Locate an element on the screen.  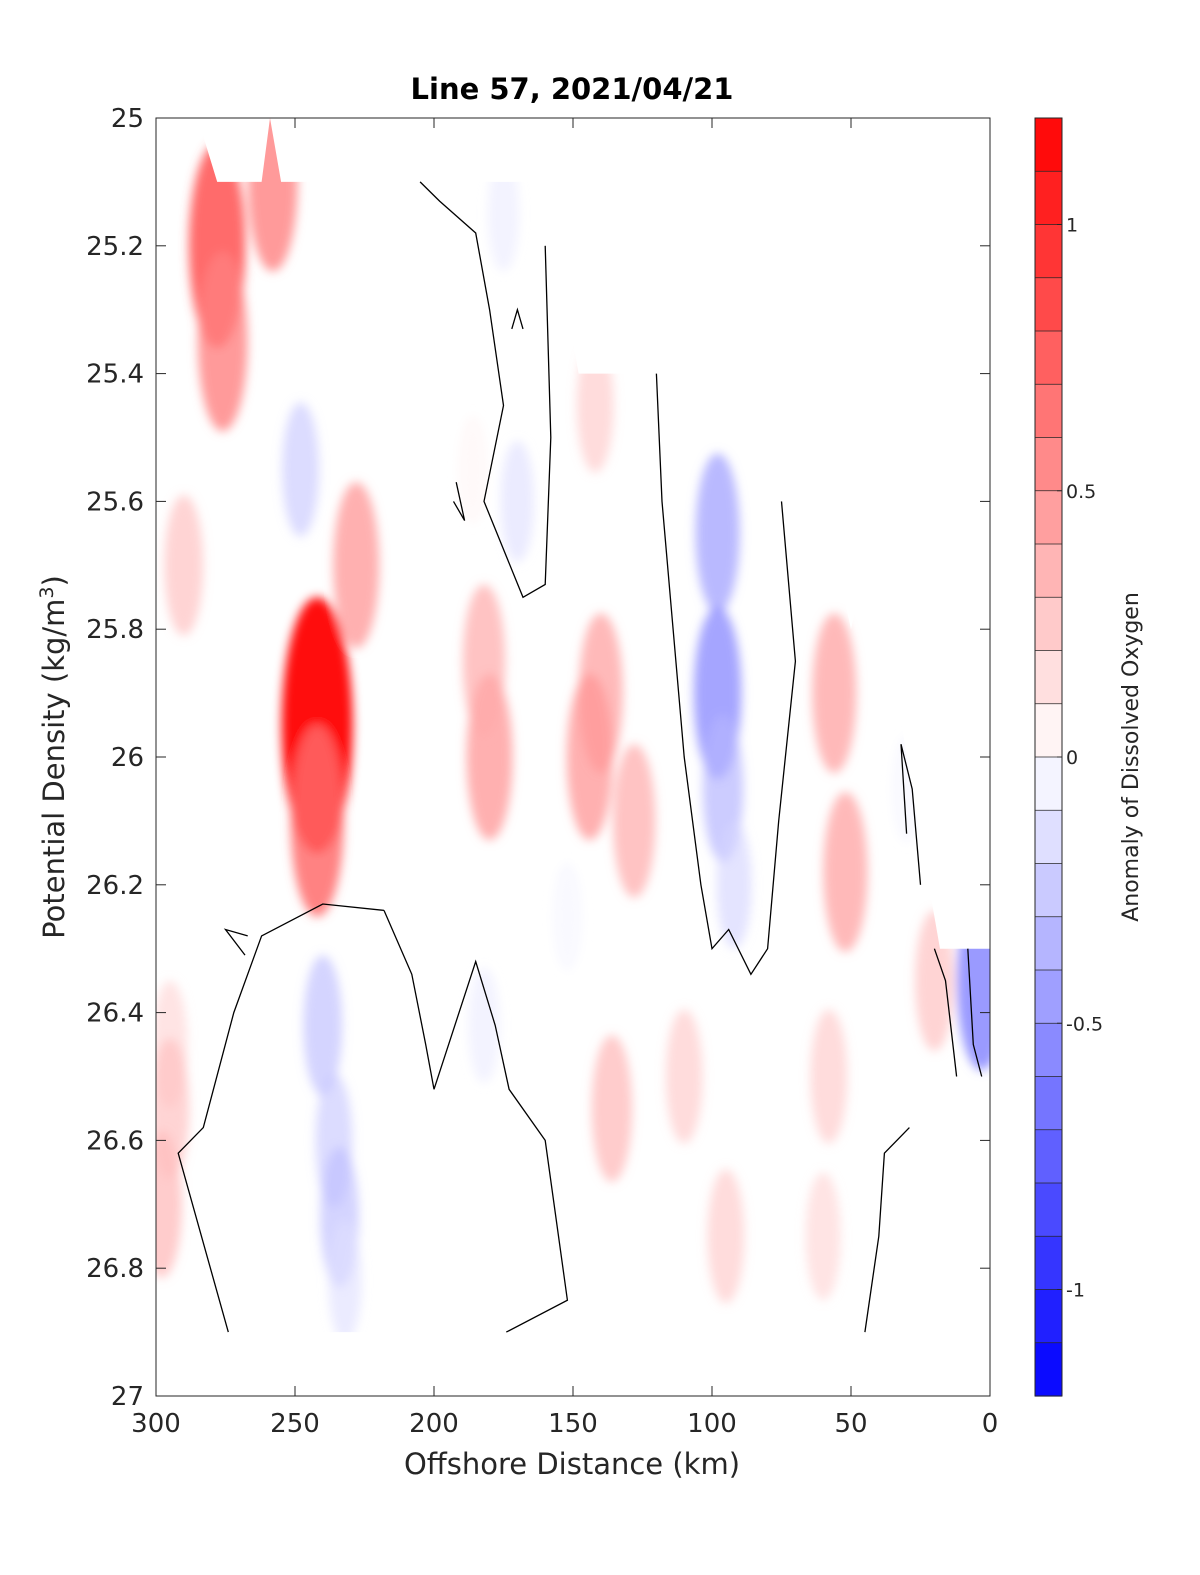
colorbar-tick-label: 1 is located at coordinates (1072, 226).